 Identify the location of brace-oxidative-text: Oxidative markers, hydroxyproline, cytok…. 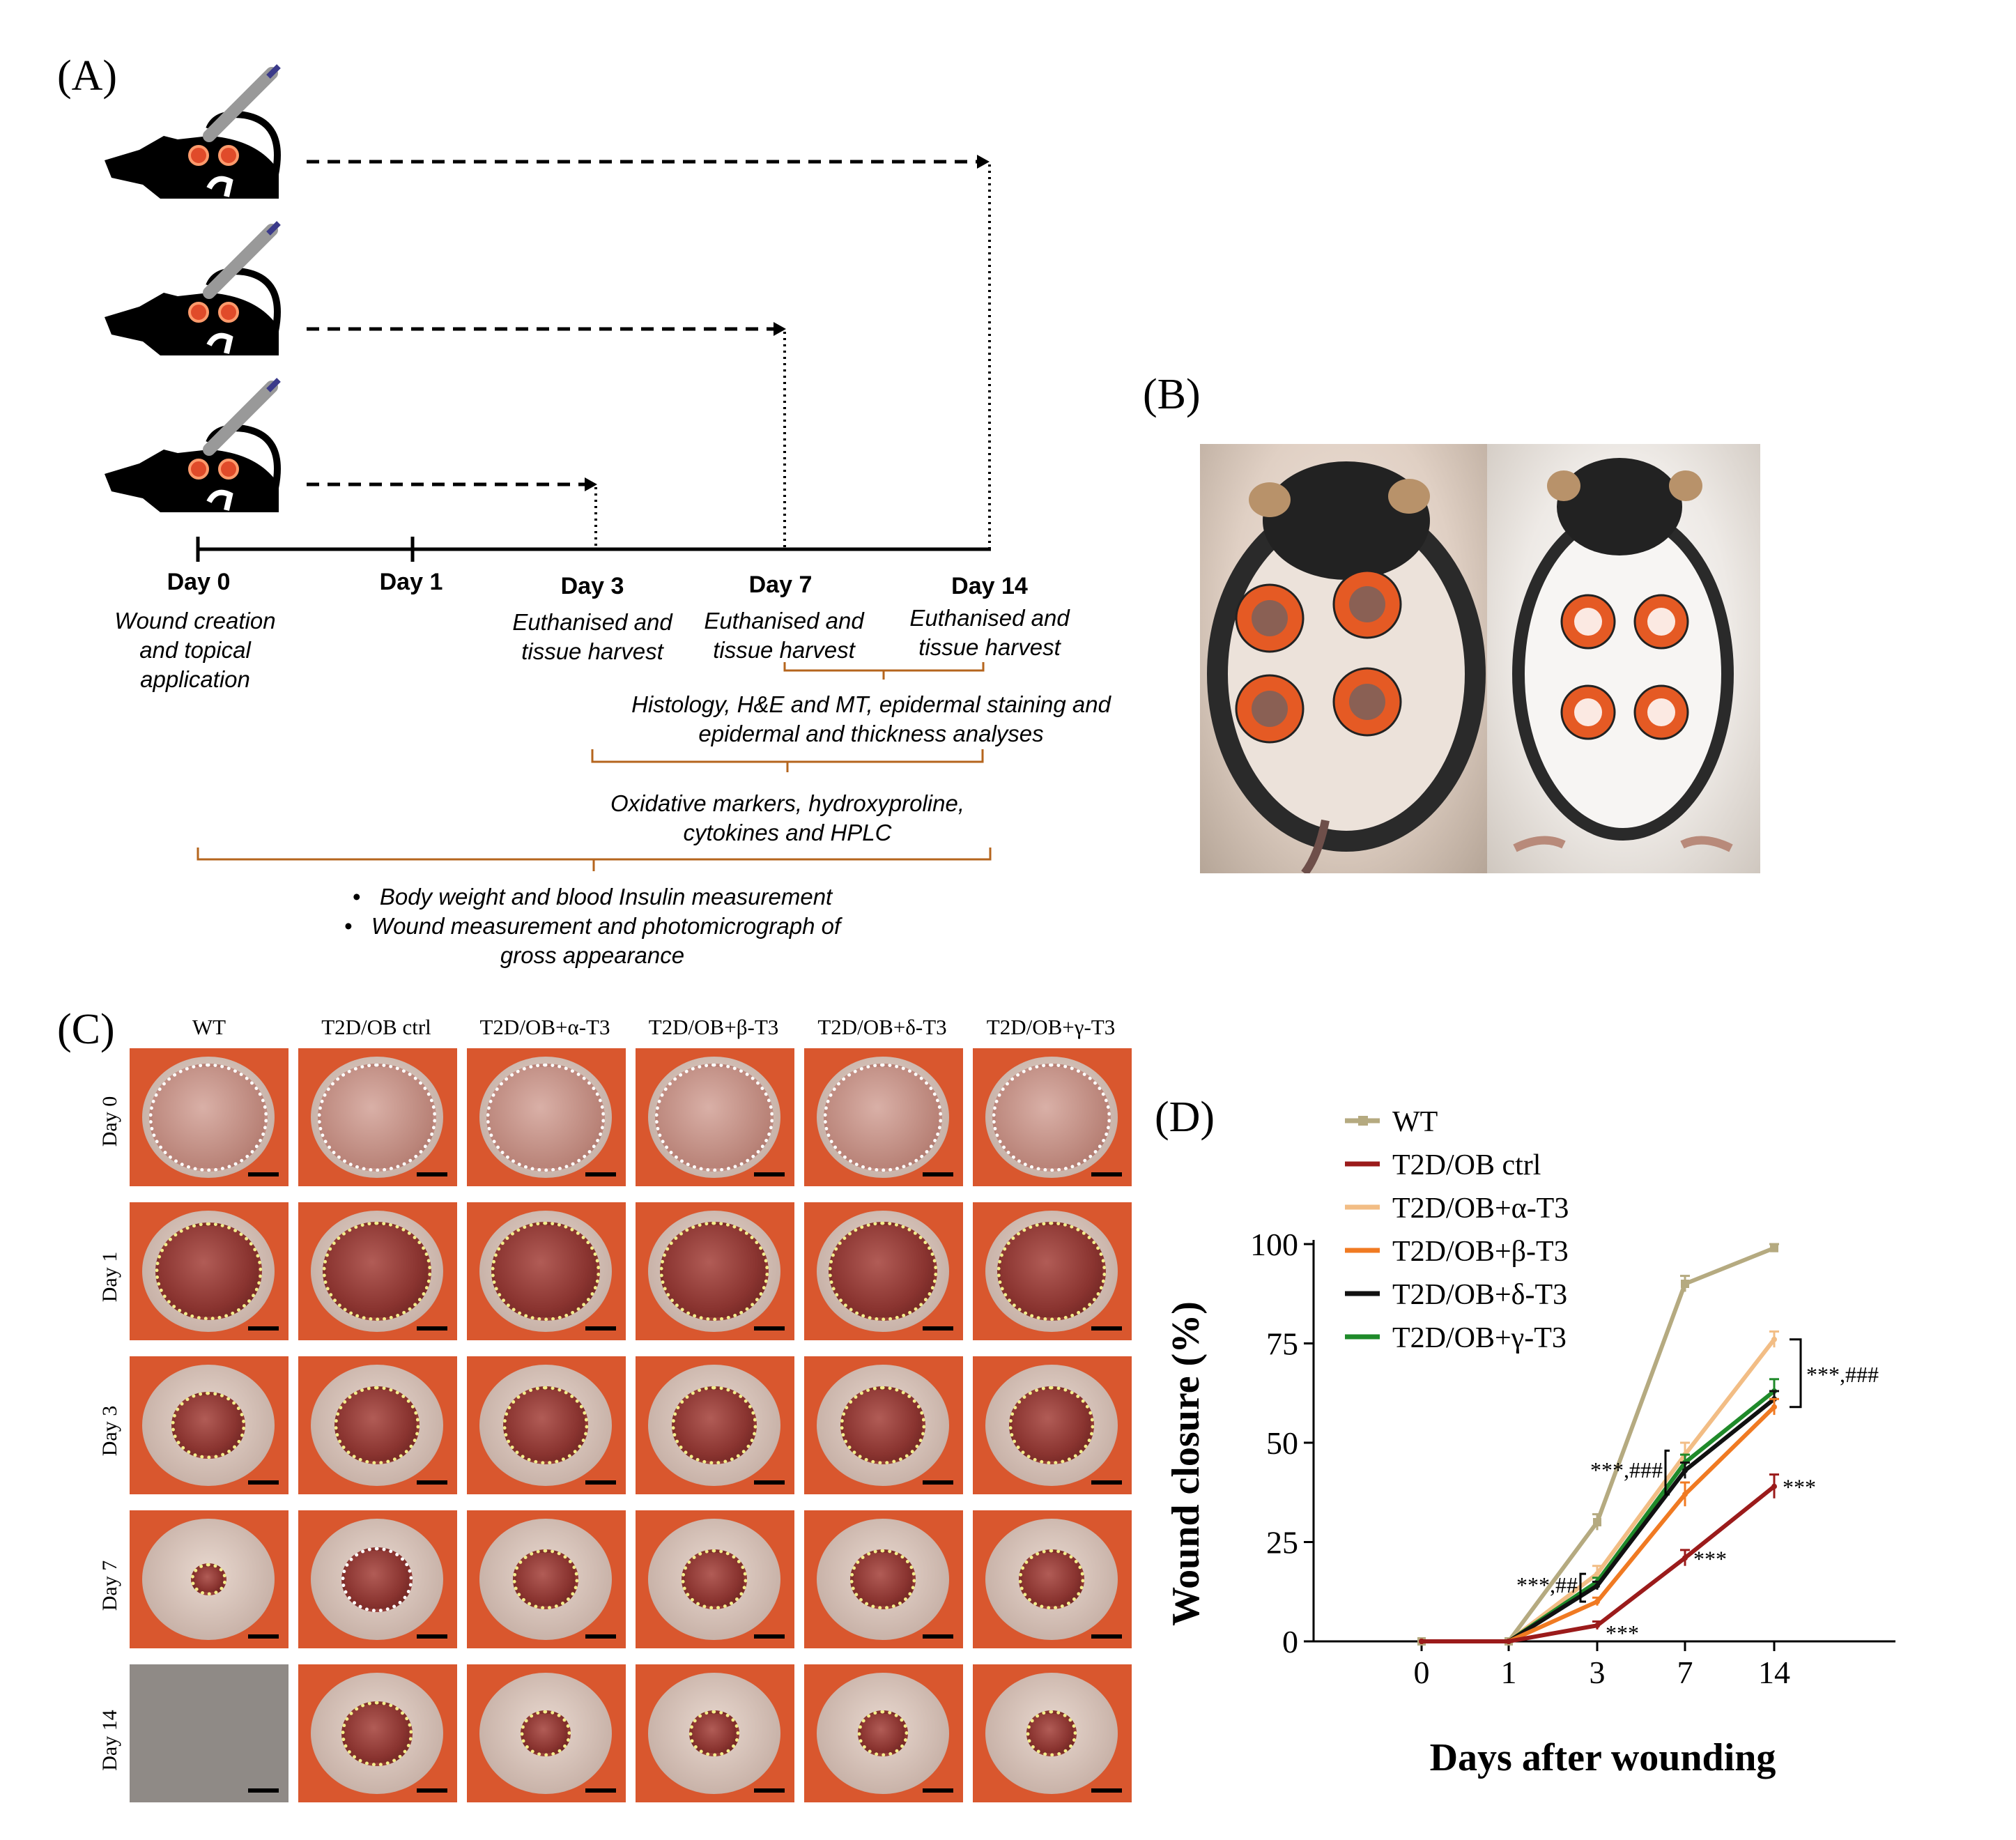
(787, 817).